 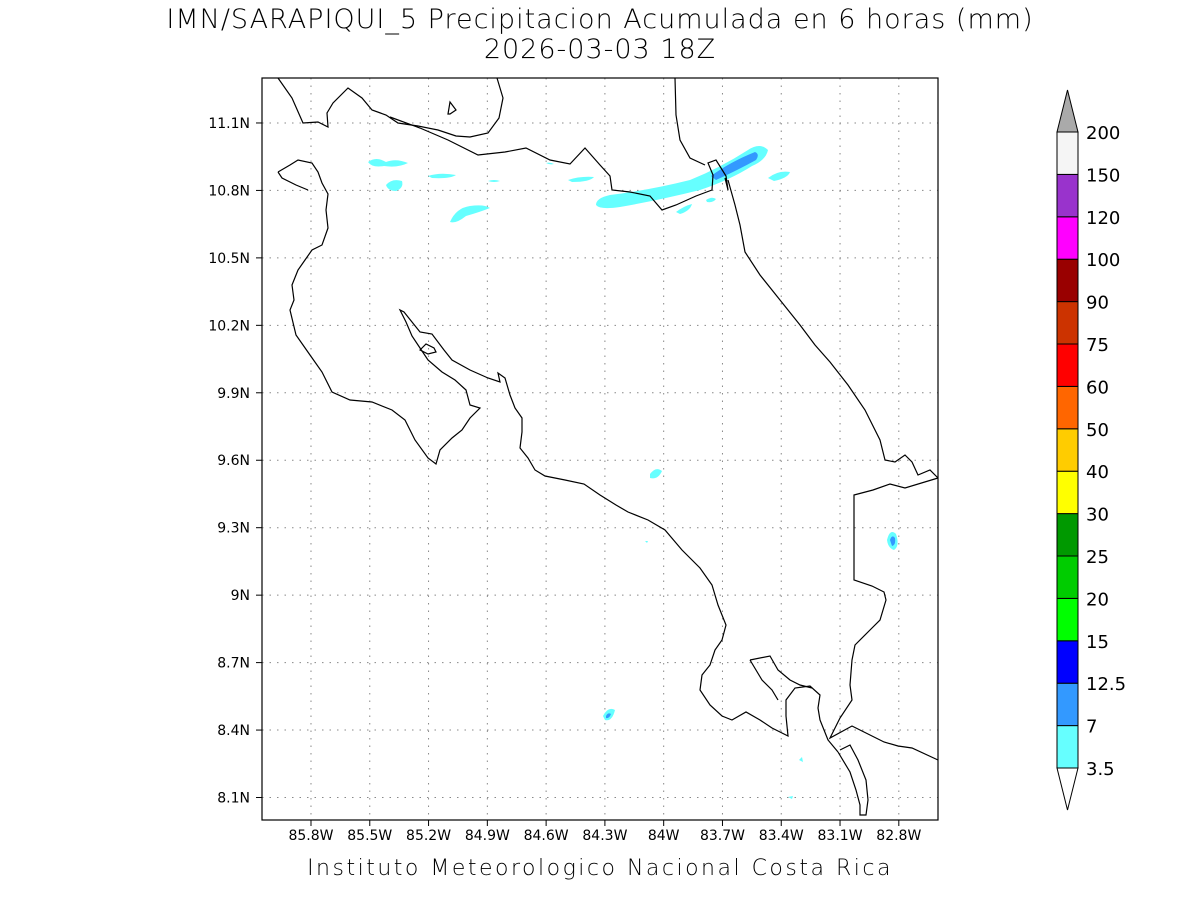 What do you see at coordinates (233, 394) in the screenshot?
I see `lat-tick-label: 9.9N` at bounding box center [233, 394].